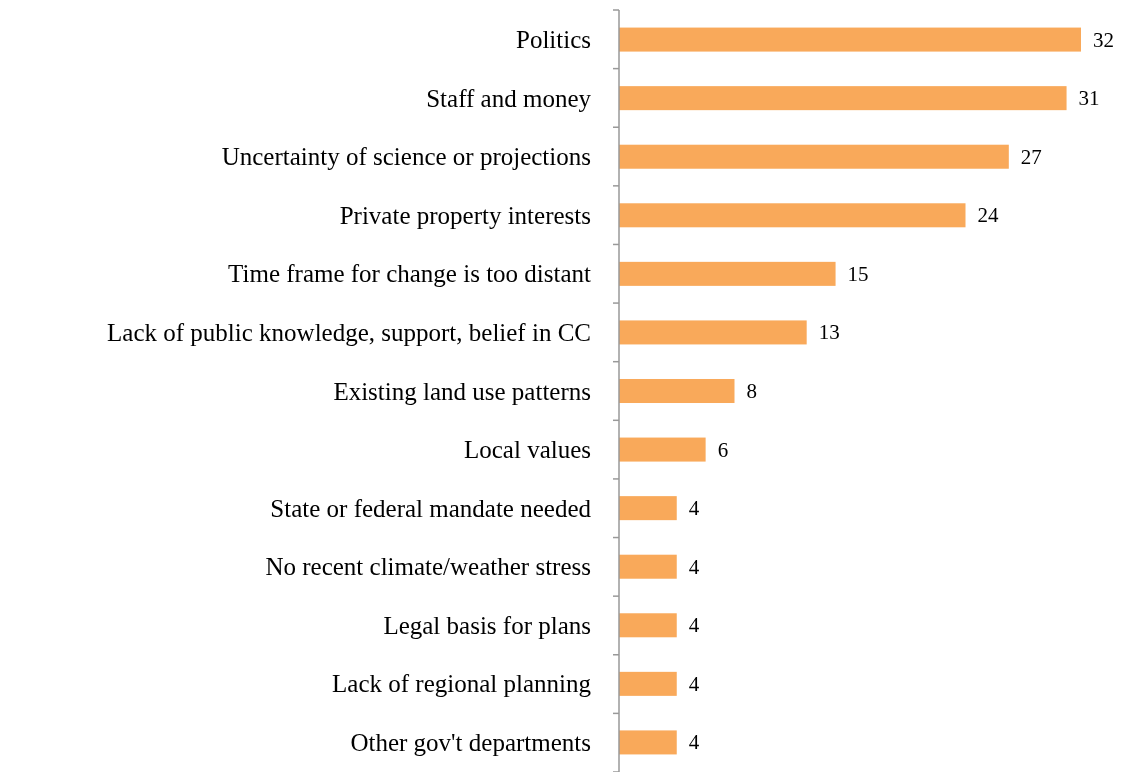 The width and height of the screenshot is (1135, 772). What do you see at coordinates (751, 391) in the screenshot?
I see `data-label: 8` at bounding box center [751, 391].